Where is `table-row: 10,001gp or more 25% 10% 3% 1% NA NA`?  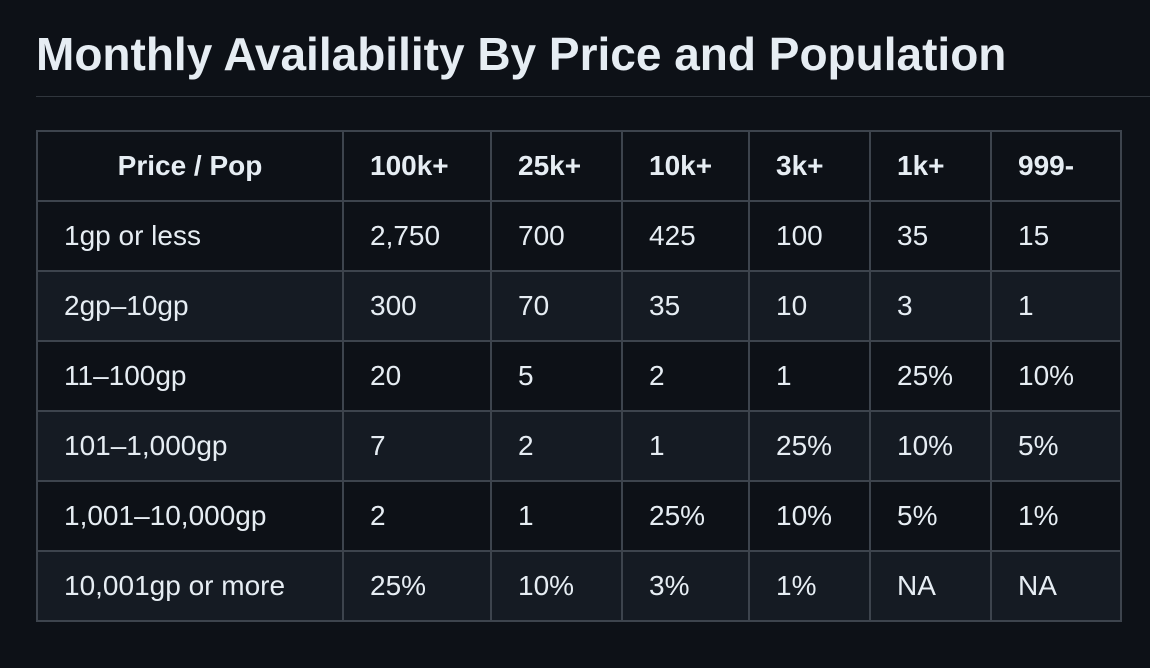 table-row: 10,001gp or more 25% 10% 3% 1% NA NA is located at coordinates (579, 586).